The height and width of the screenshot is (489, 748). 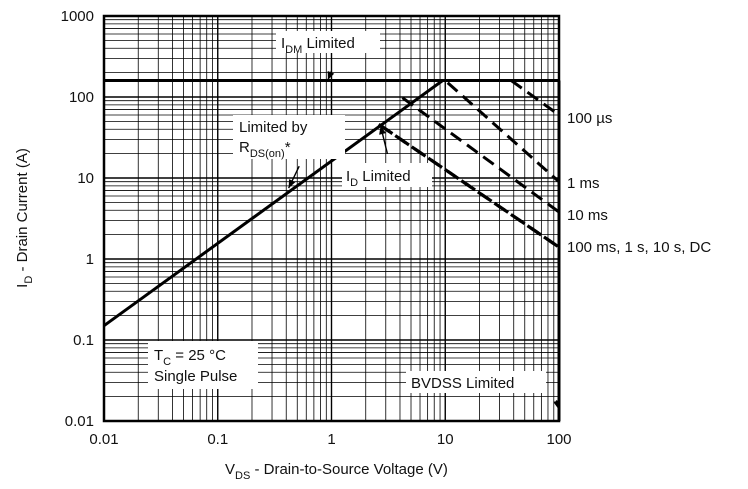 What do you see at coordinates (167, 362) in the screenshot?
I see `label-tc-sub: C` at bounding box center [167, 362].